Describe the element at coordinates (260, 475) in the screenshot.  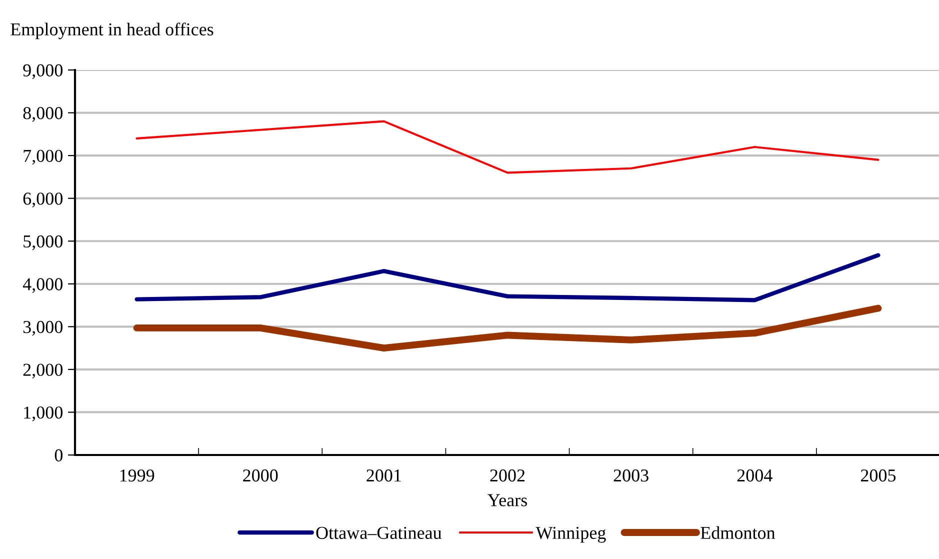
I see `x-tick-label: 2000` at that location.